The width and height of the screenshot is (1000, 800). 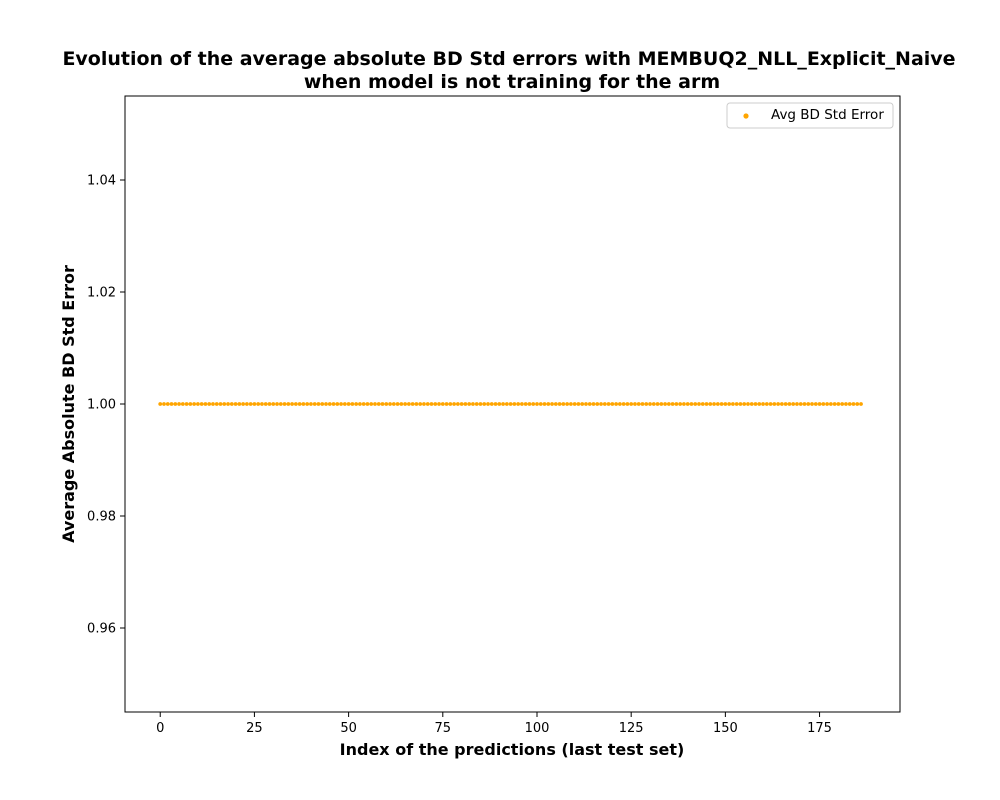 What do you see at coordinates (810, 115) in the screenshot?
I see `legend-box` at bounding box center [810, 115].